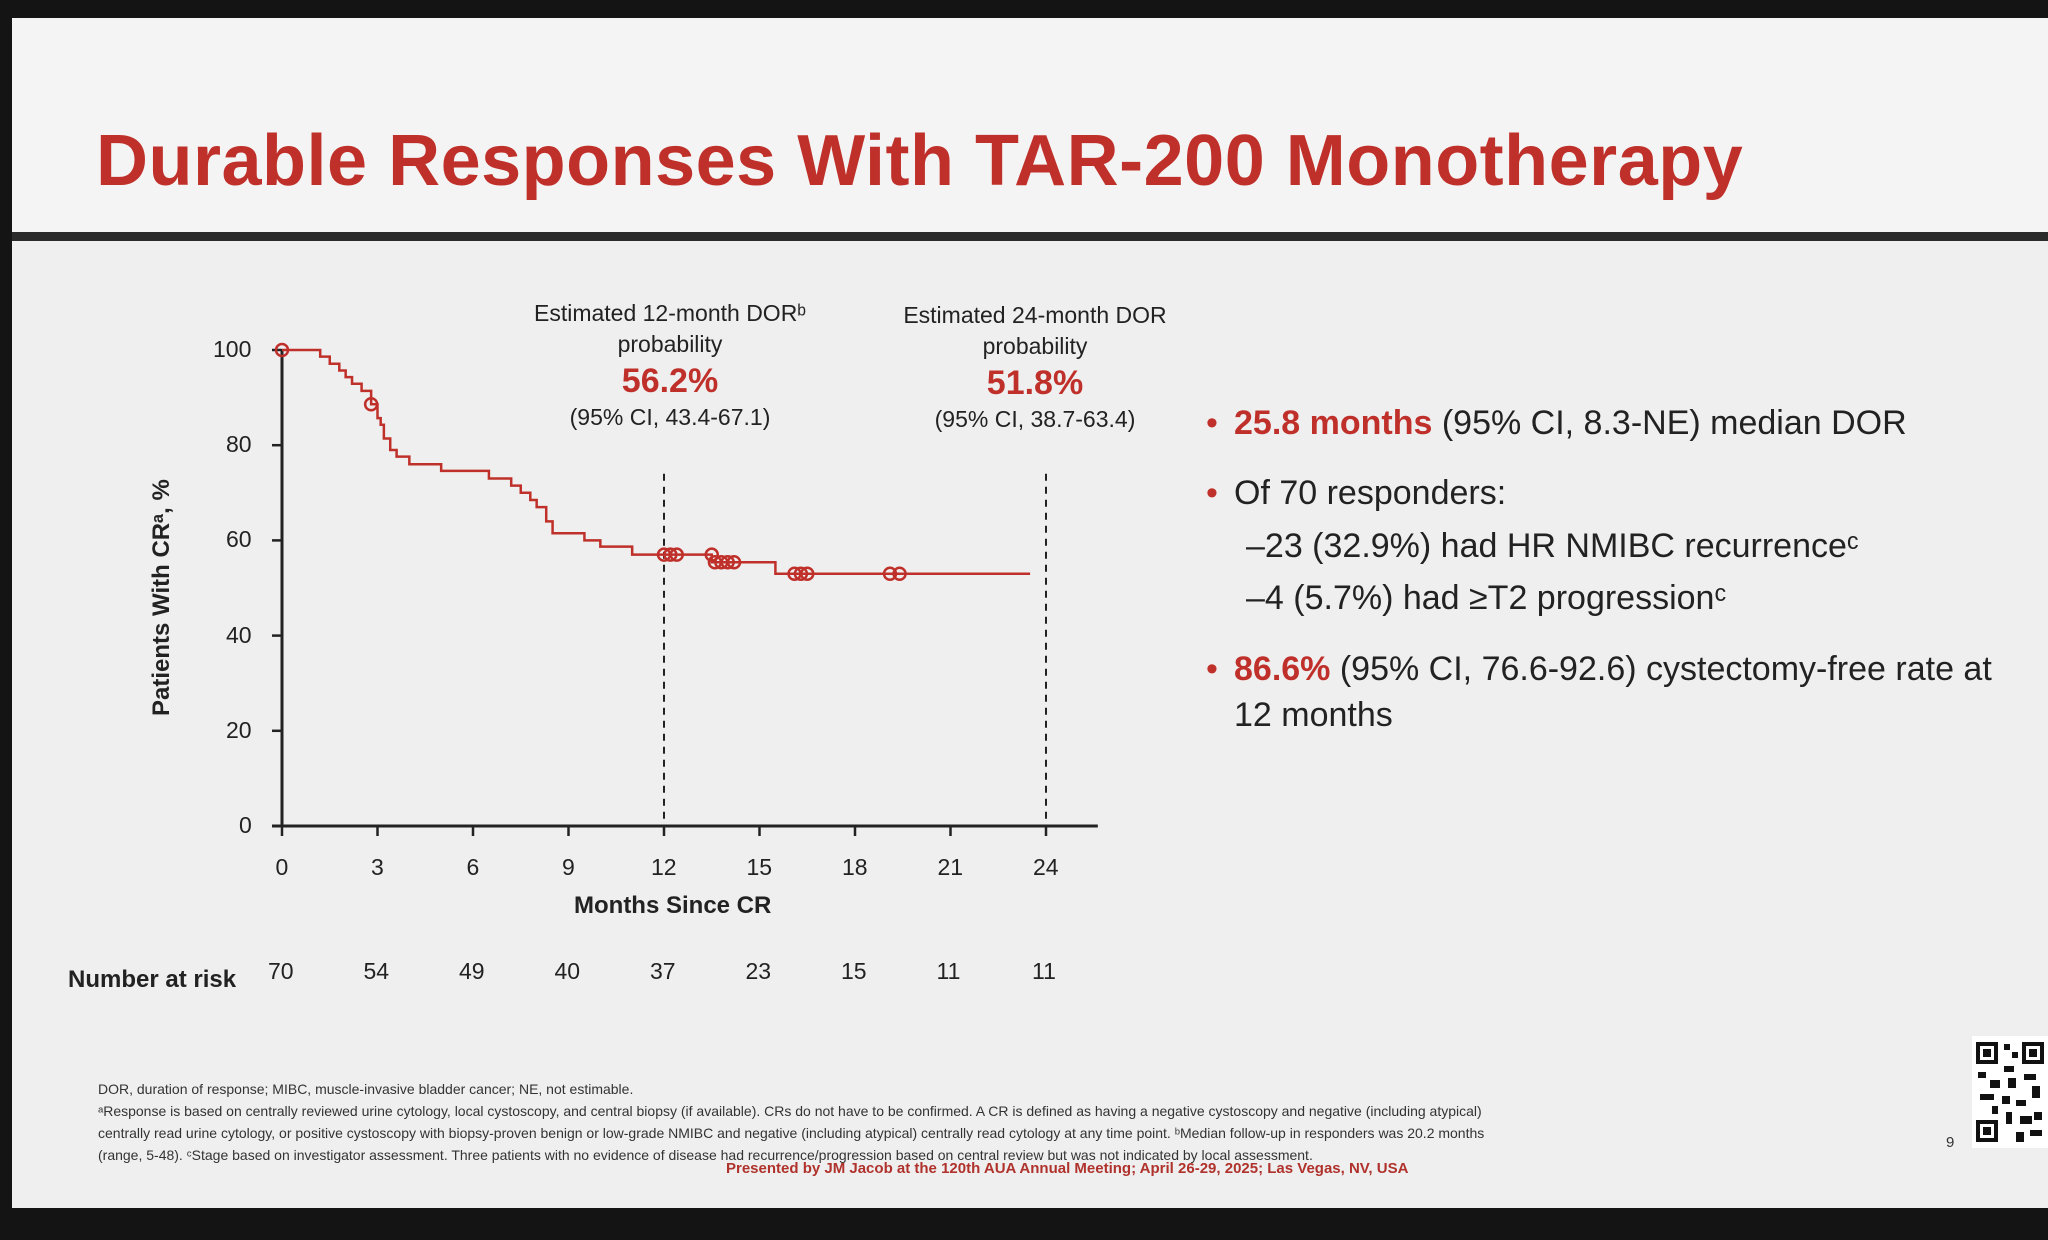 Image resolution: width=2048 pixels, height=1240 pixels. Describe the element at coordinates (1035, 383) in the screenshot. I see `dor24-value: 51.8%` at that location.